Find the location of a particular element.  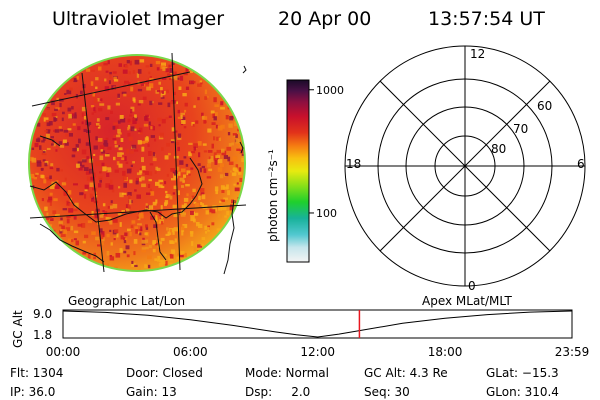

lat-label-70: 70 is located at coordinates (520, 129).